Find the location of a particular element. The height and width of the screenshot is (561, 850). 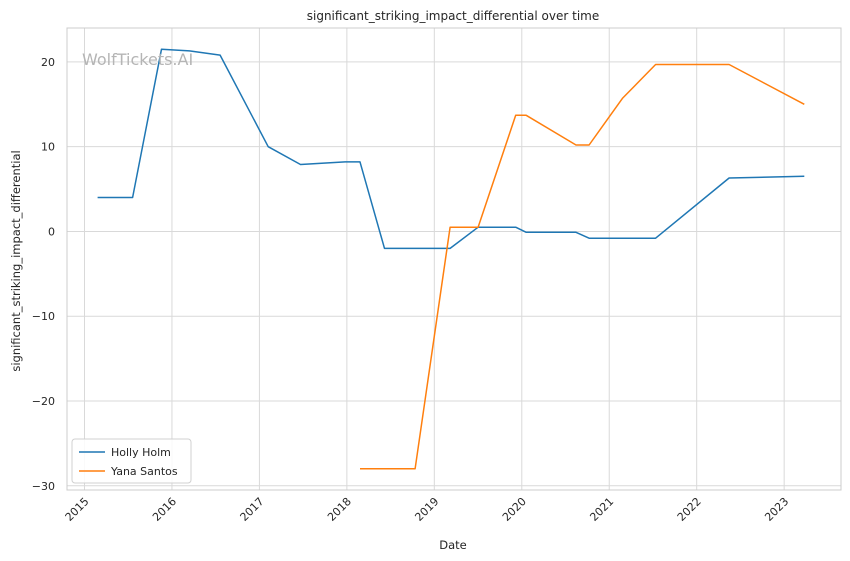

x-axis-label: Date is located at coordinates (453, 545).